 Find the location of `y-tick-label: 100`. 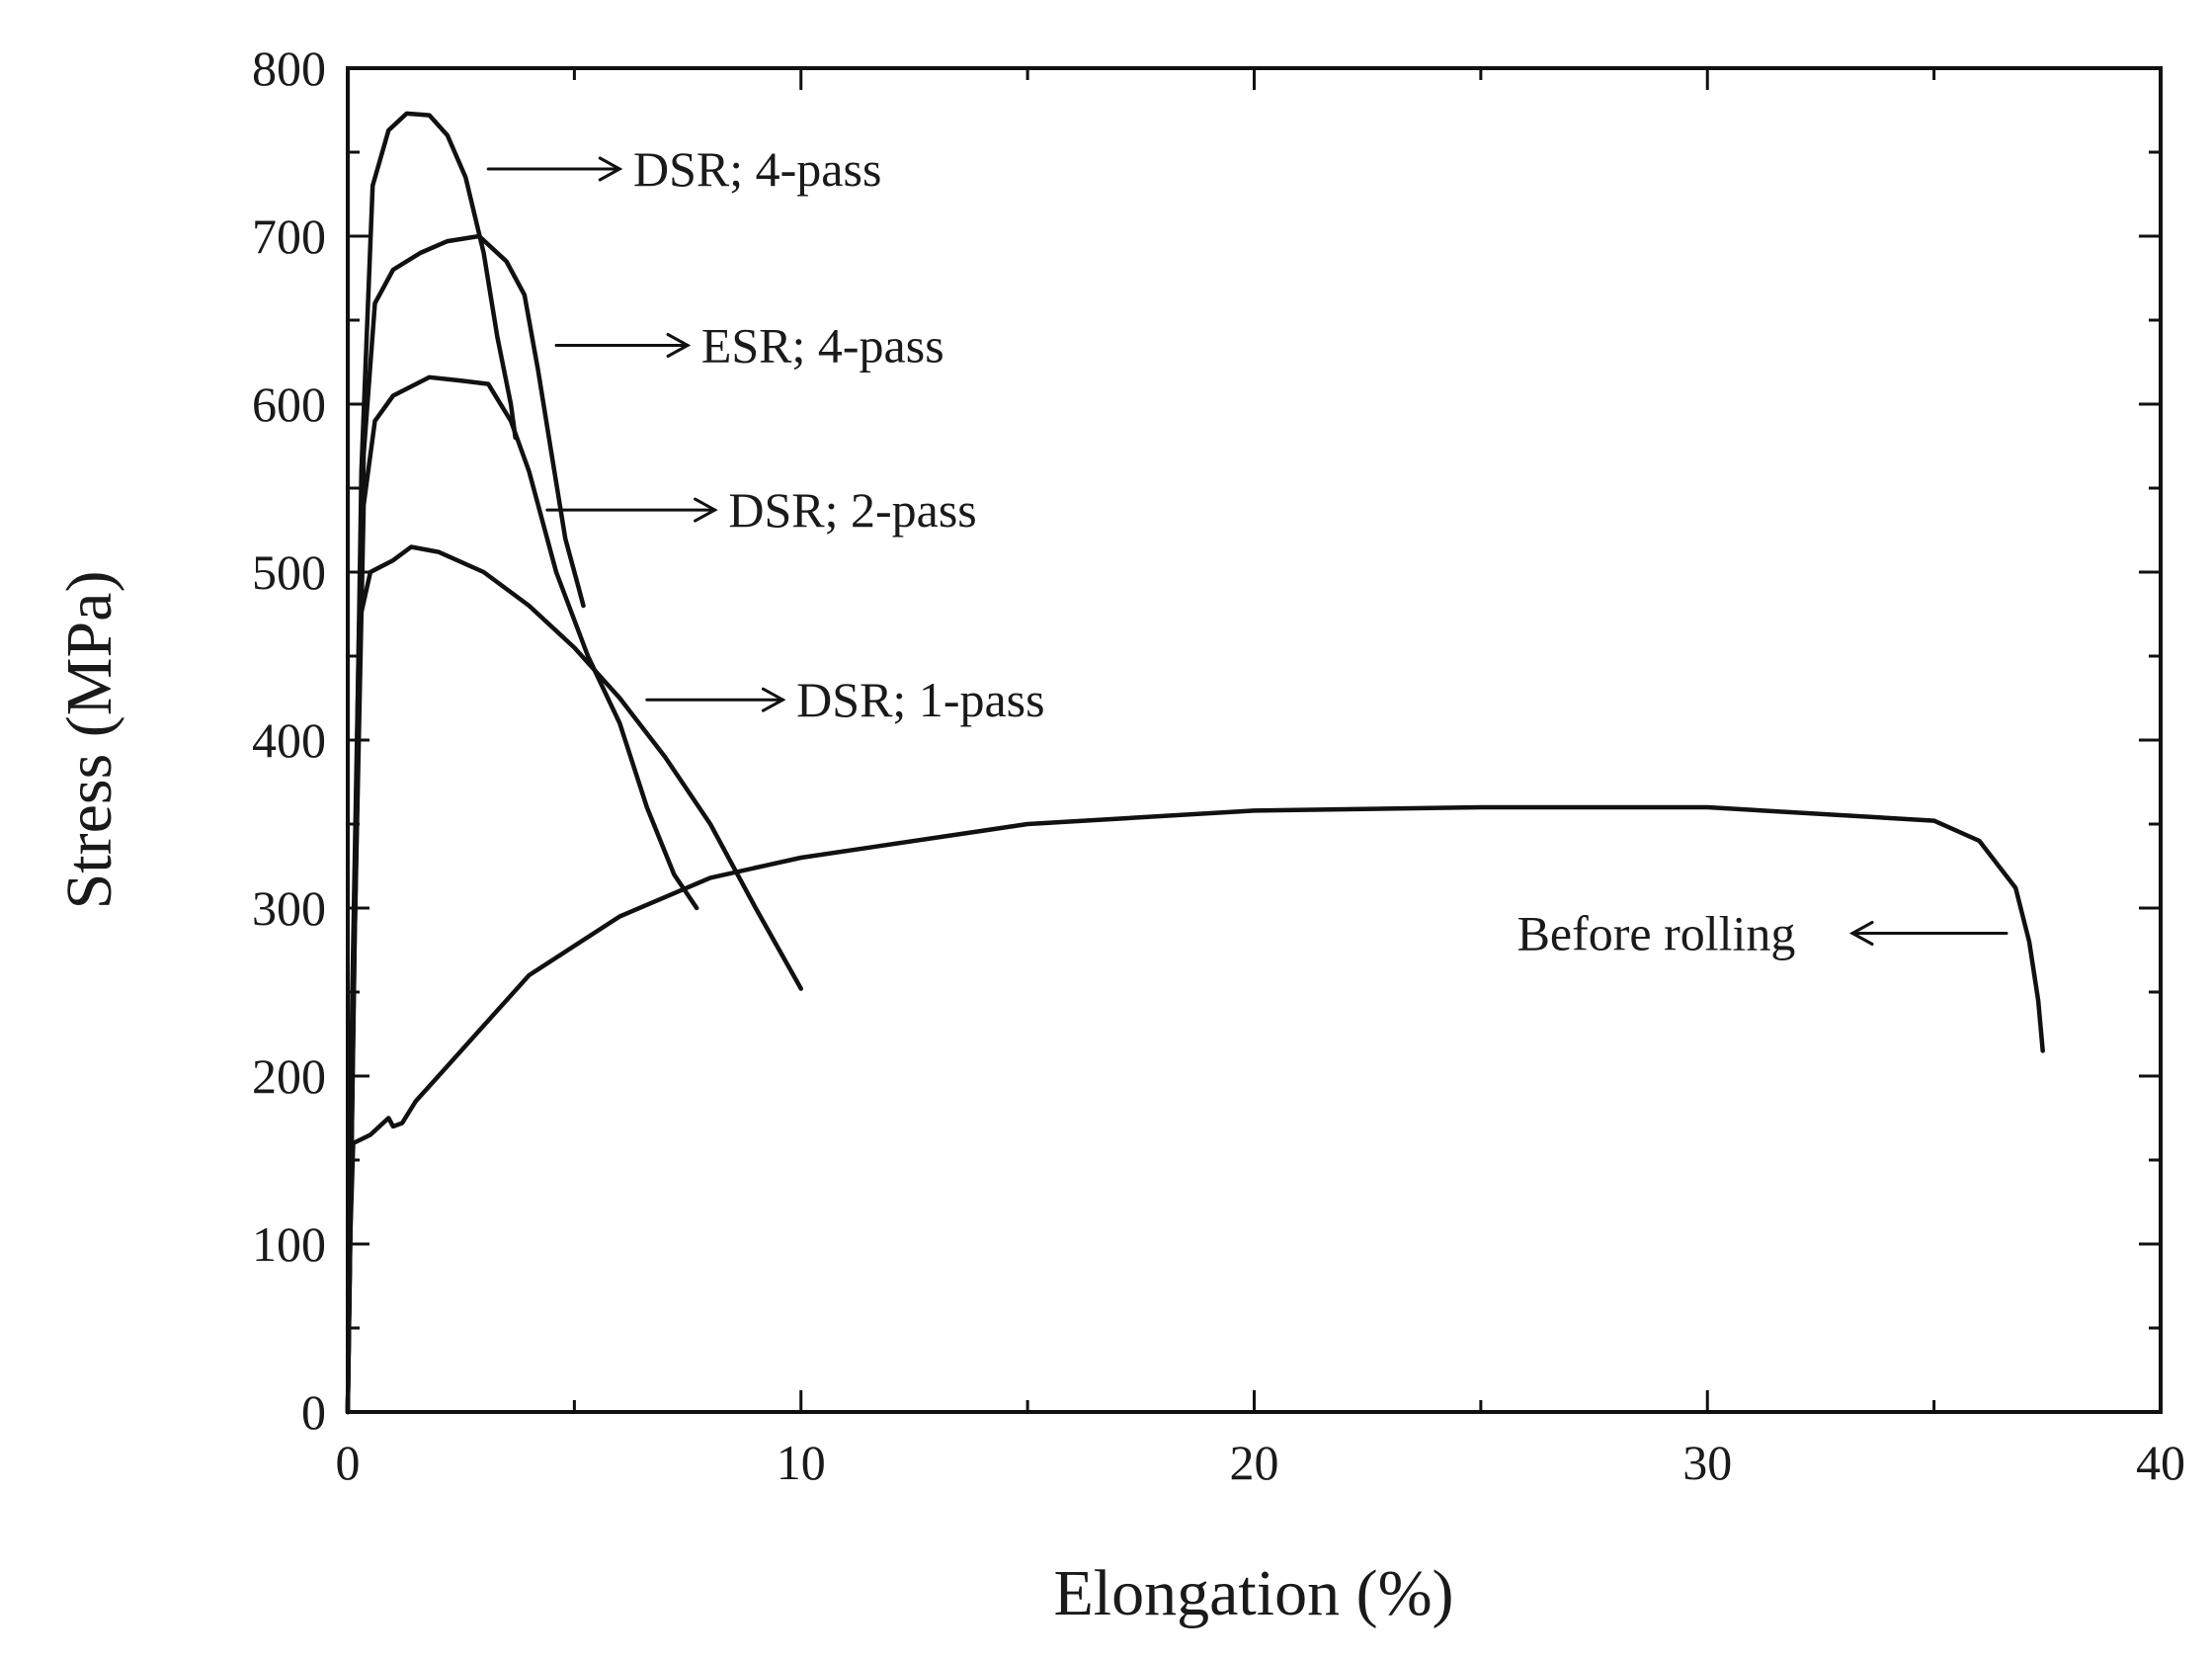

y-tick-label: 100 is located at coordinates (289, 1244).